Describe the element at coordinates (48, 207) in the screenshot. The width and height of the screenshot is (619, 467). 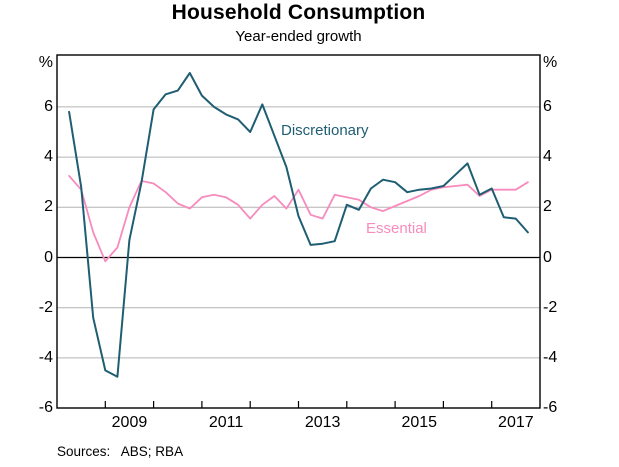
I see `y-label-left-2: 2` at that location.